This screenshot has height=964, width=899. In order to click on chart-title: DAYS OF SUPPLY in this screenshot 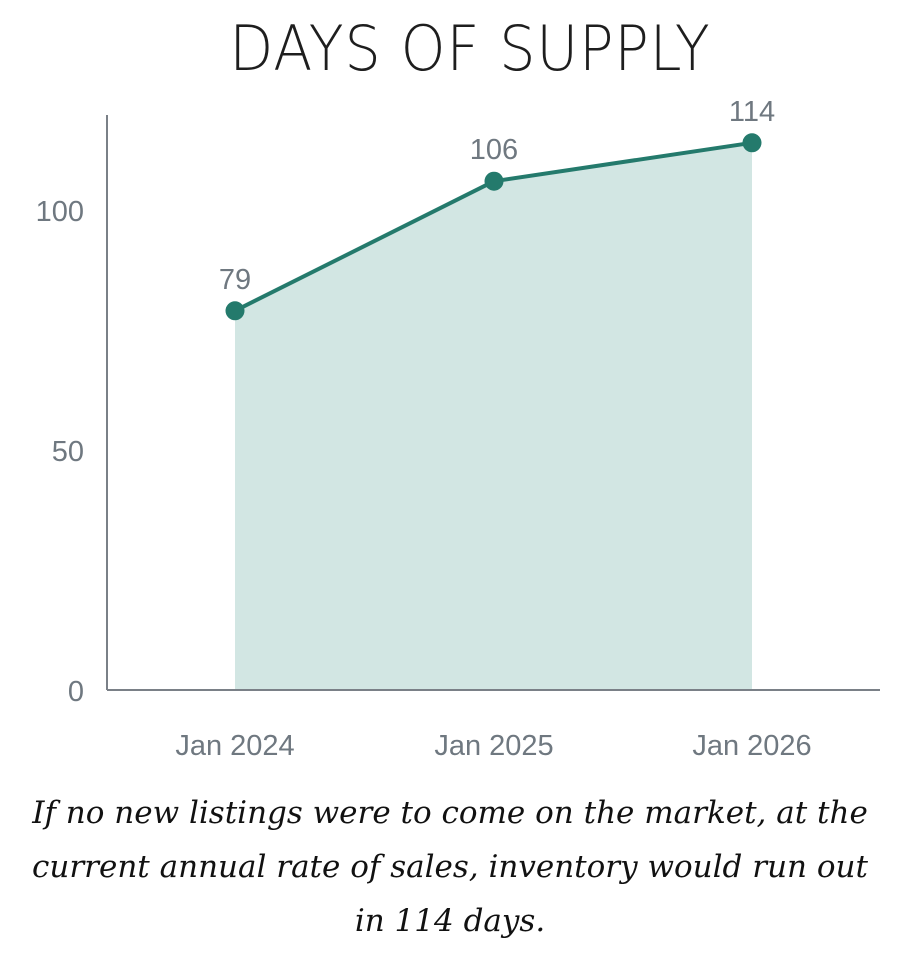, I will do `click(470, 48)`.